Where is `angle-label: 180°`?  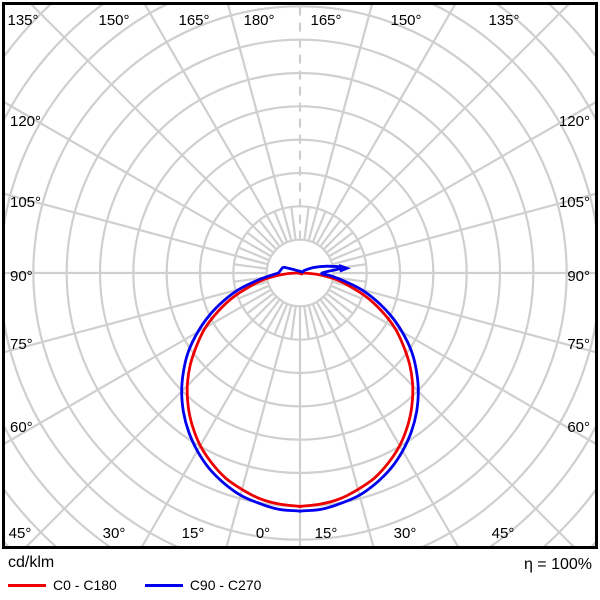
angle-label: 180° is located at coordinates (258, 20).